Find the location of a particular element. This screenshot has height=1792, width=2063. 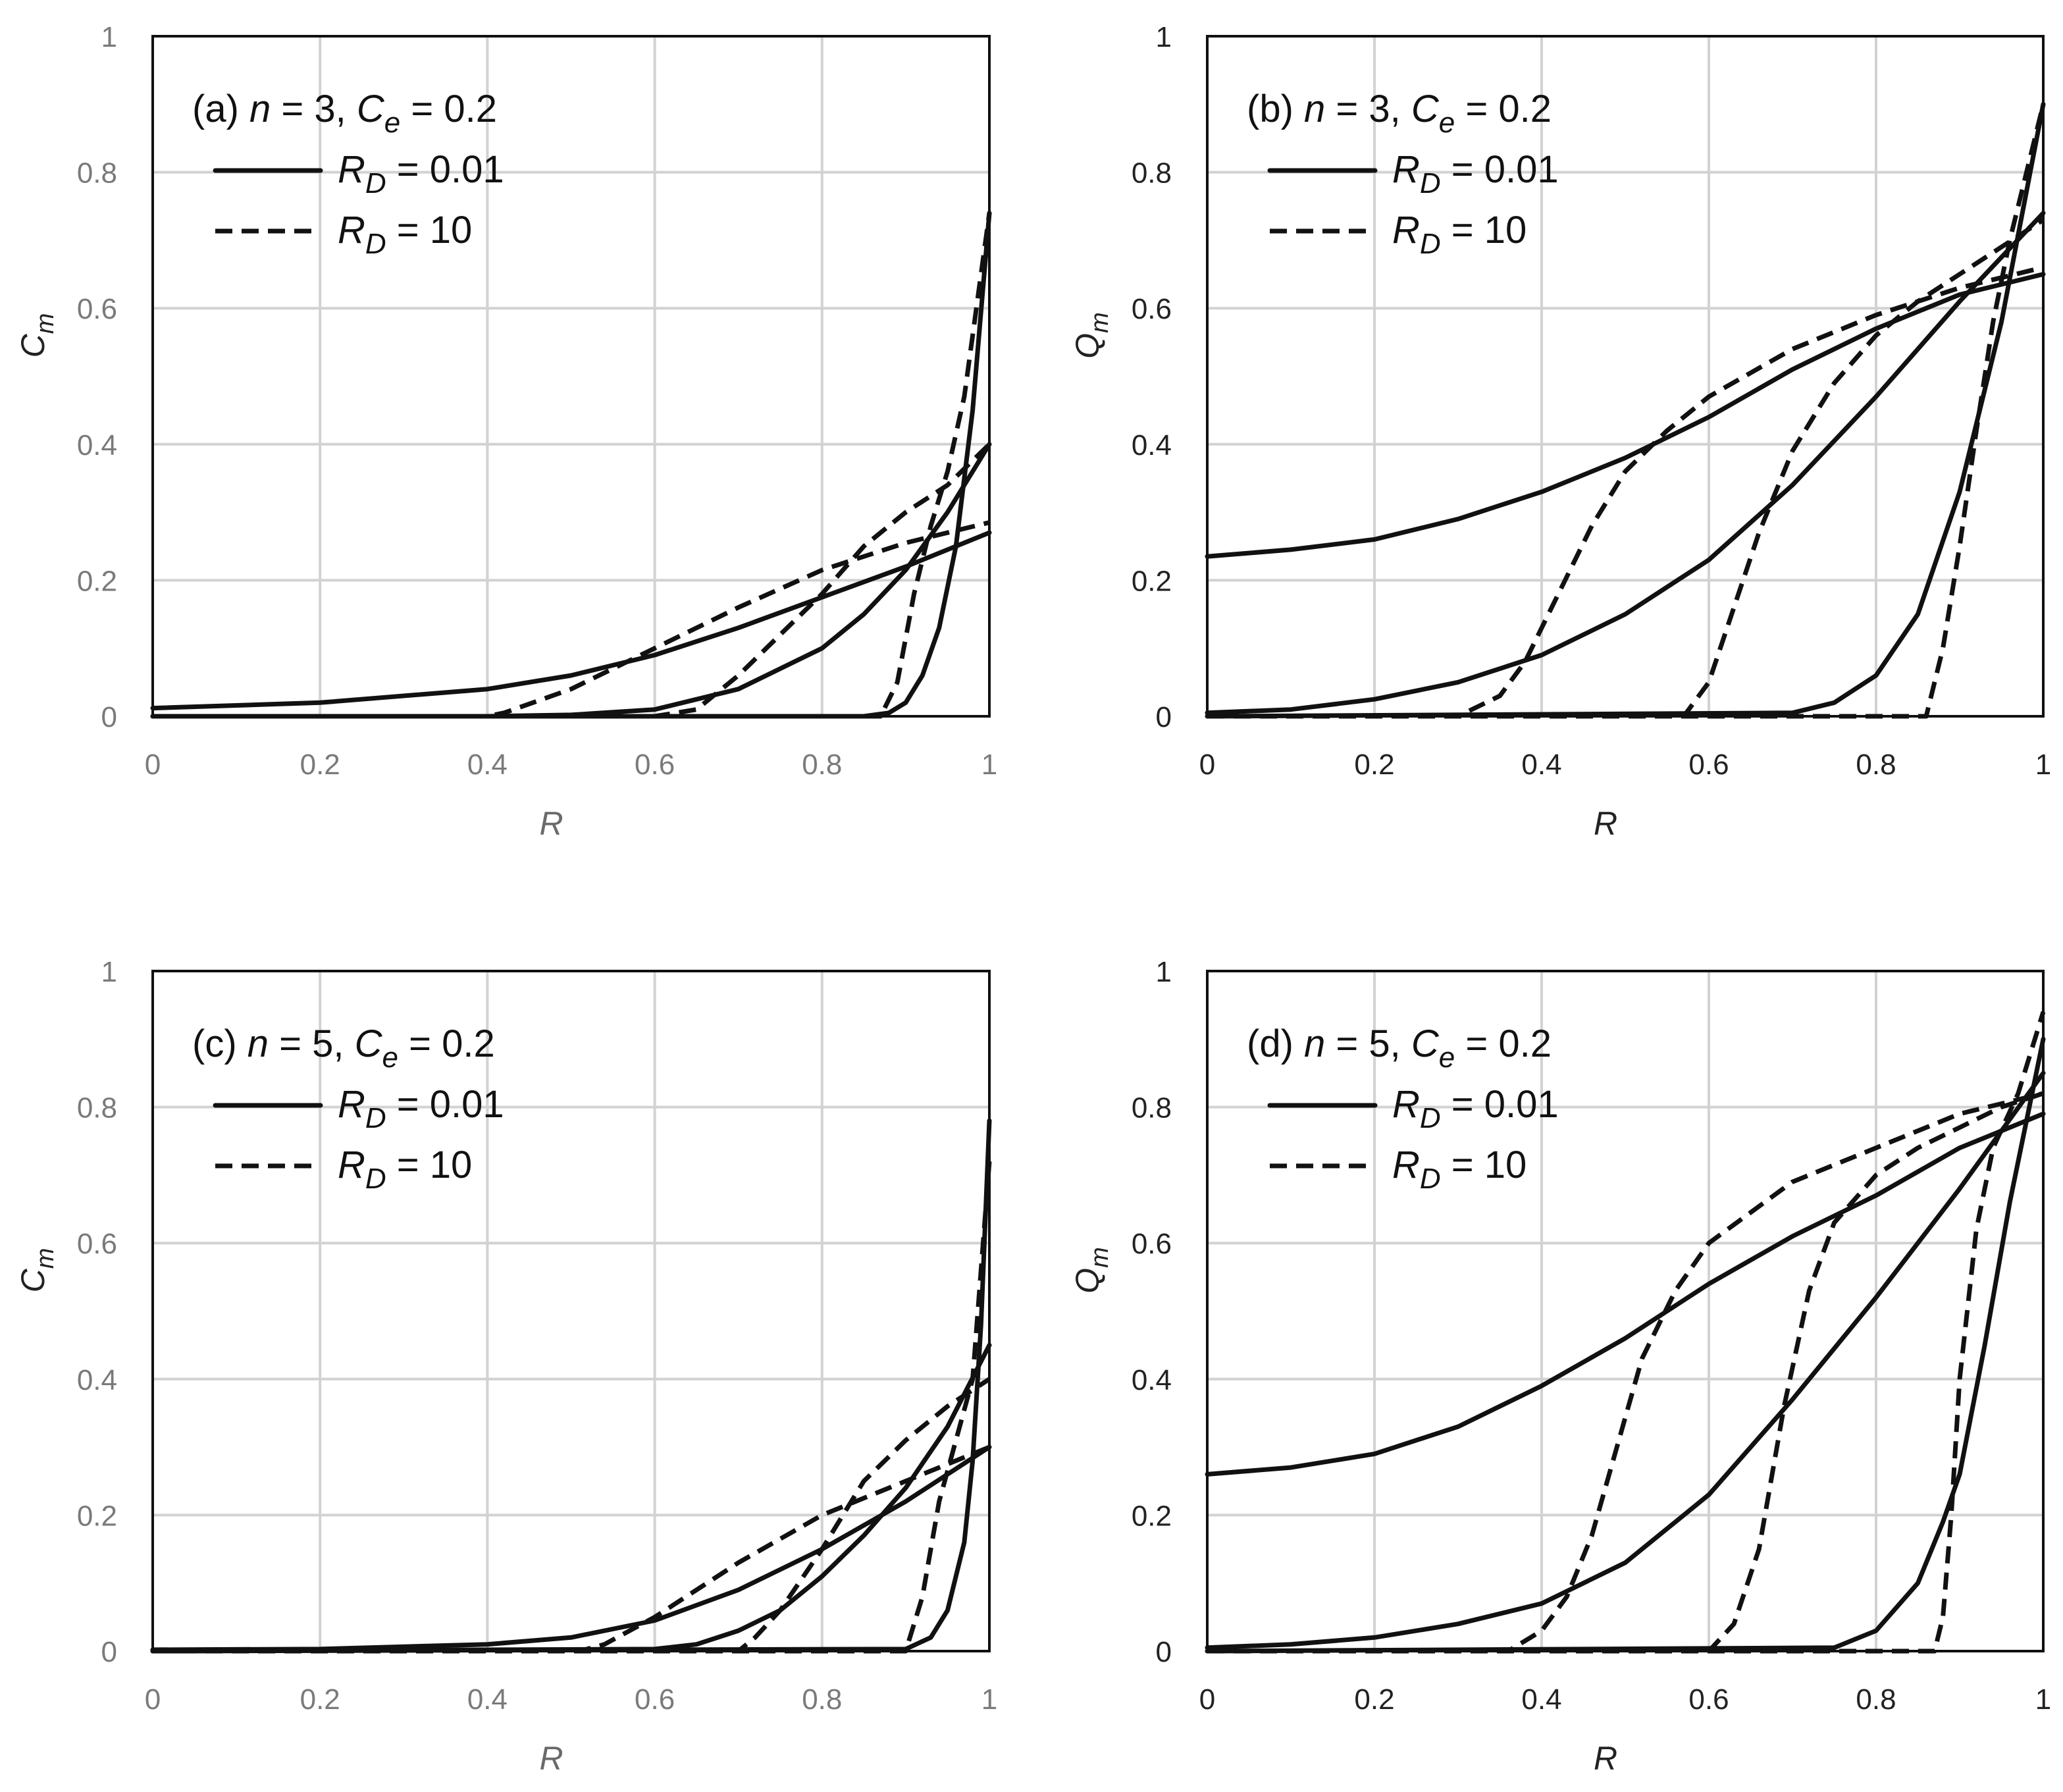

panel-title: (c) n = 5, Ce = 0.2 is located at coordinates (343, 1048).